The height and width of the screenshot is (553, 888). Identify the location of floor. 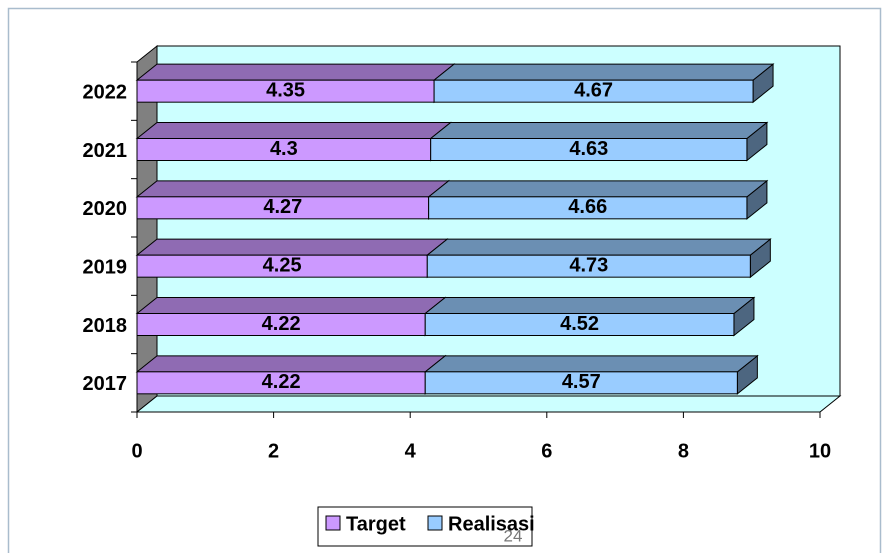
(488, 404).